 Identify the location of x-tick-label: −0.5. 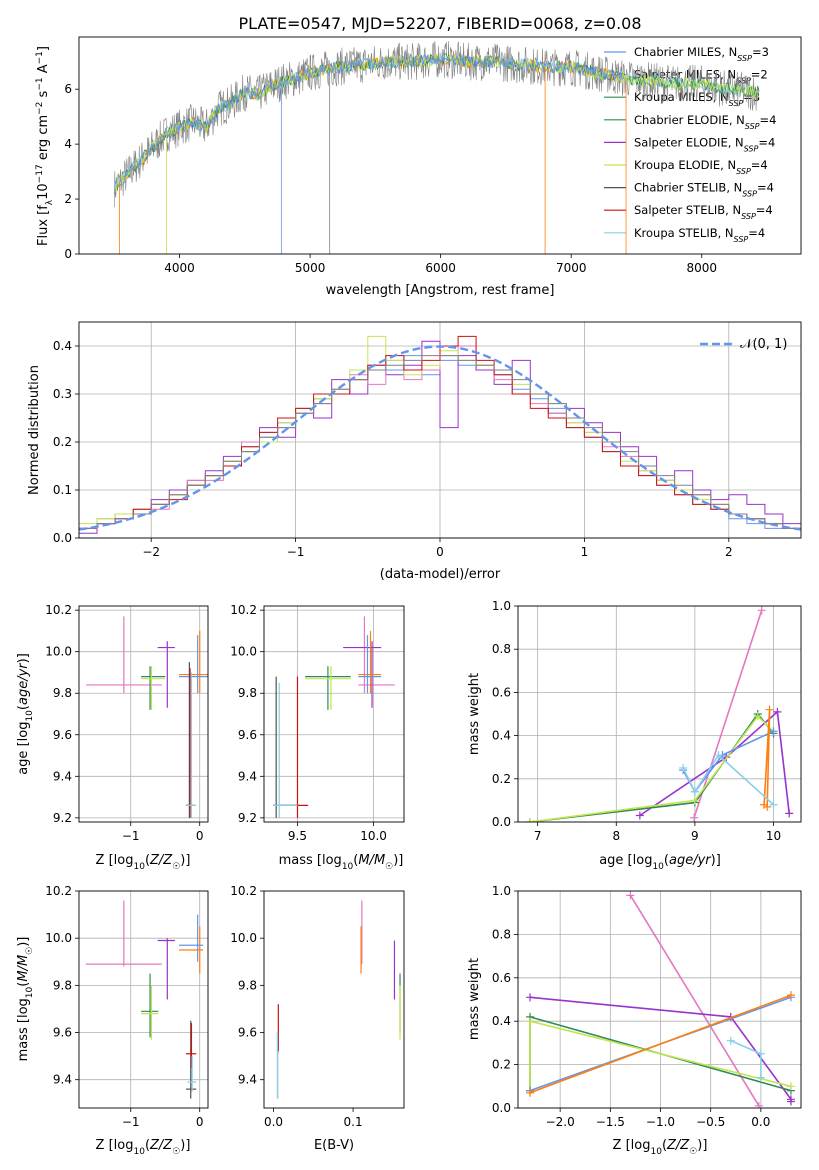
(710, 1122).